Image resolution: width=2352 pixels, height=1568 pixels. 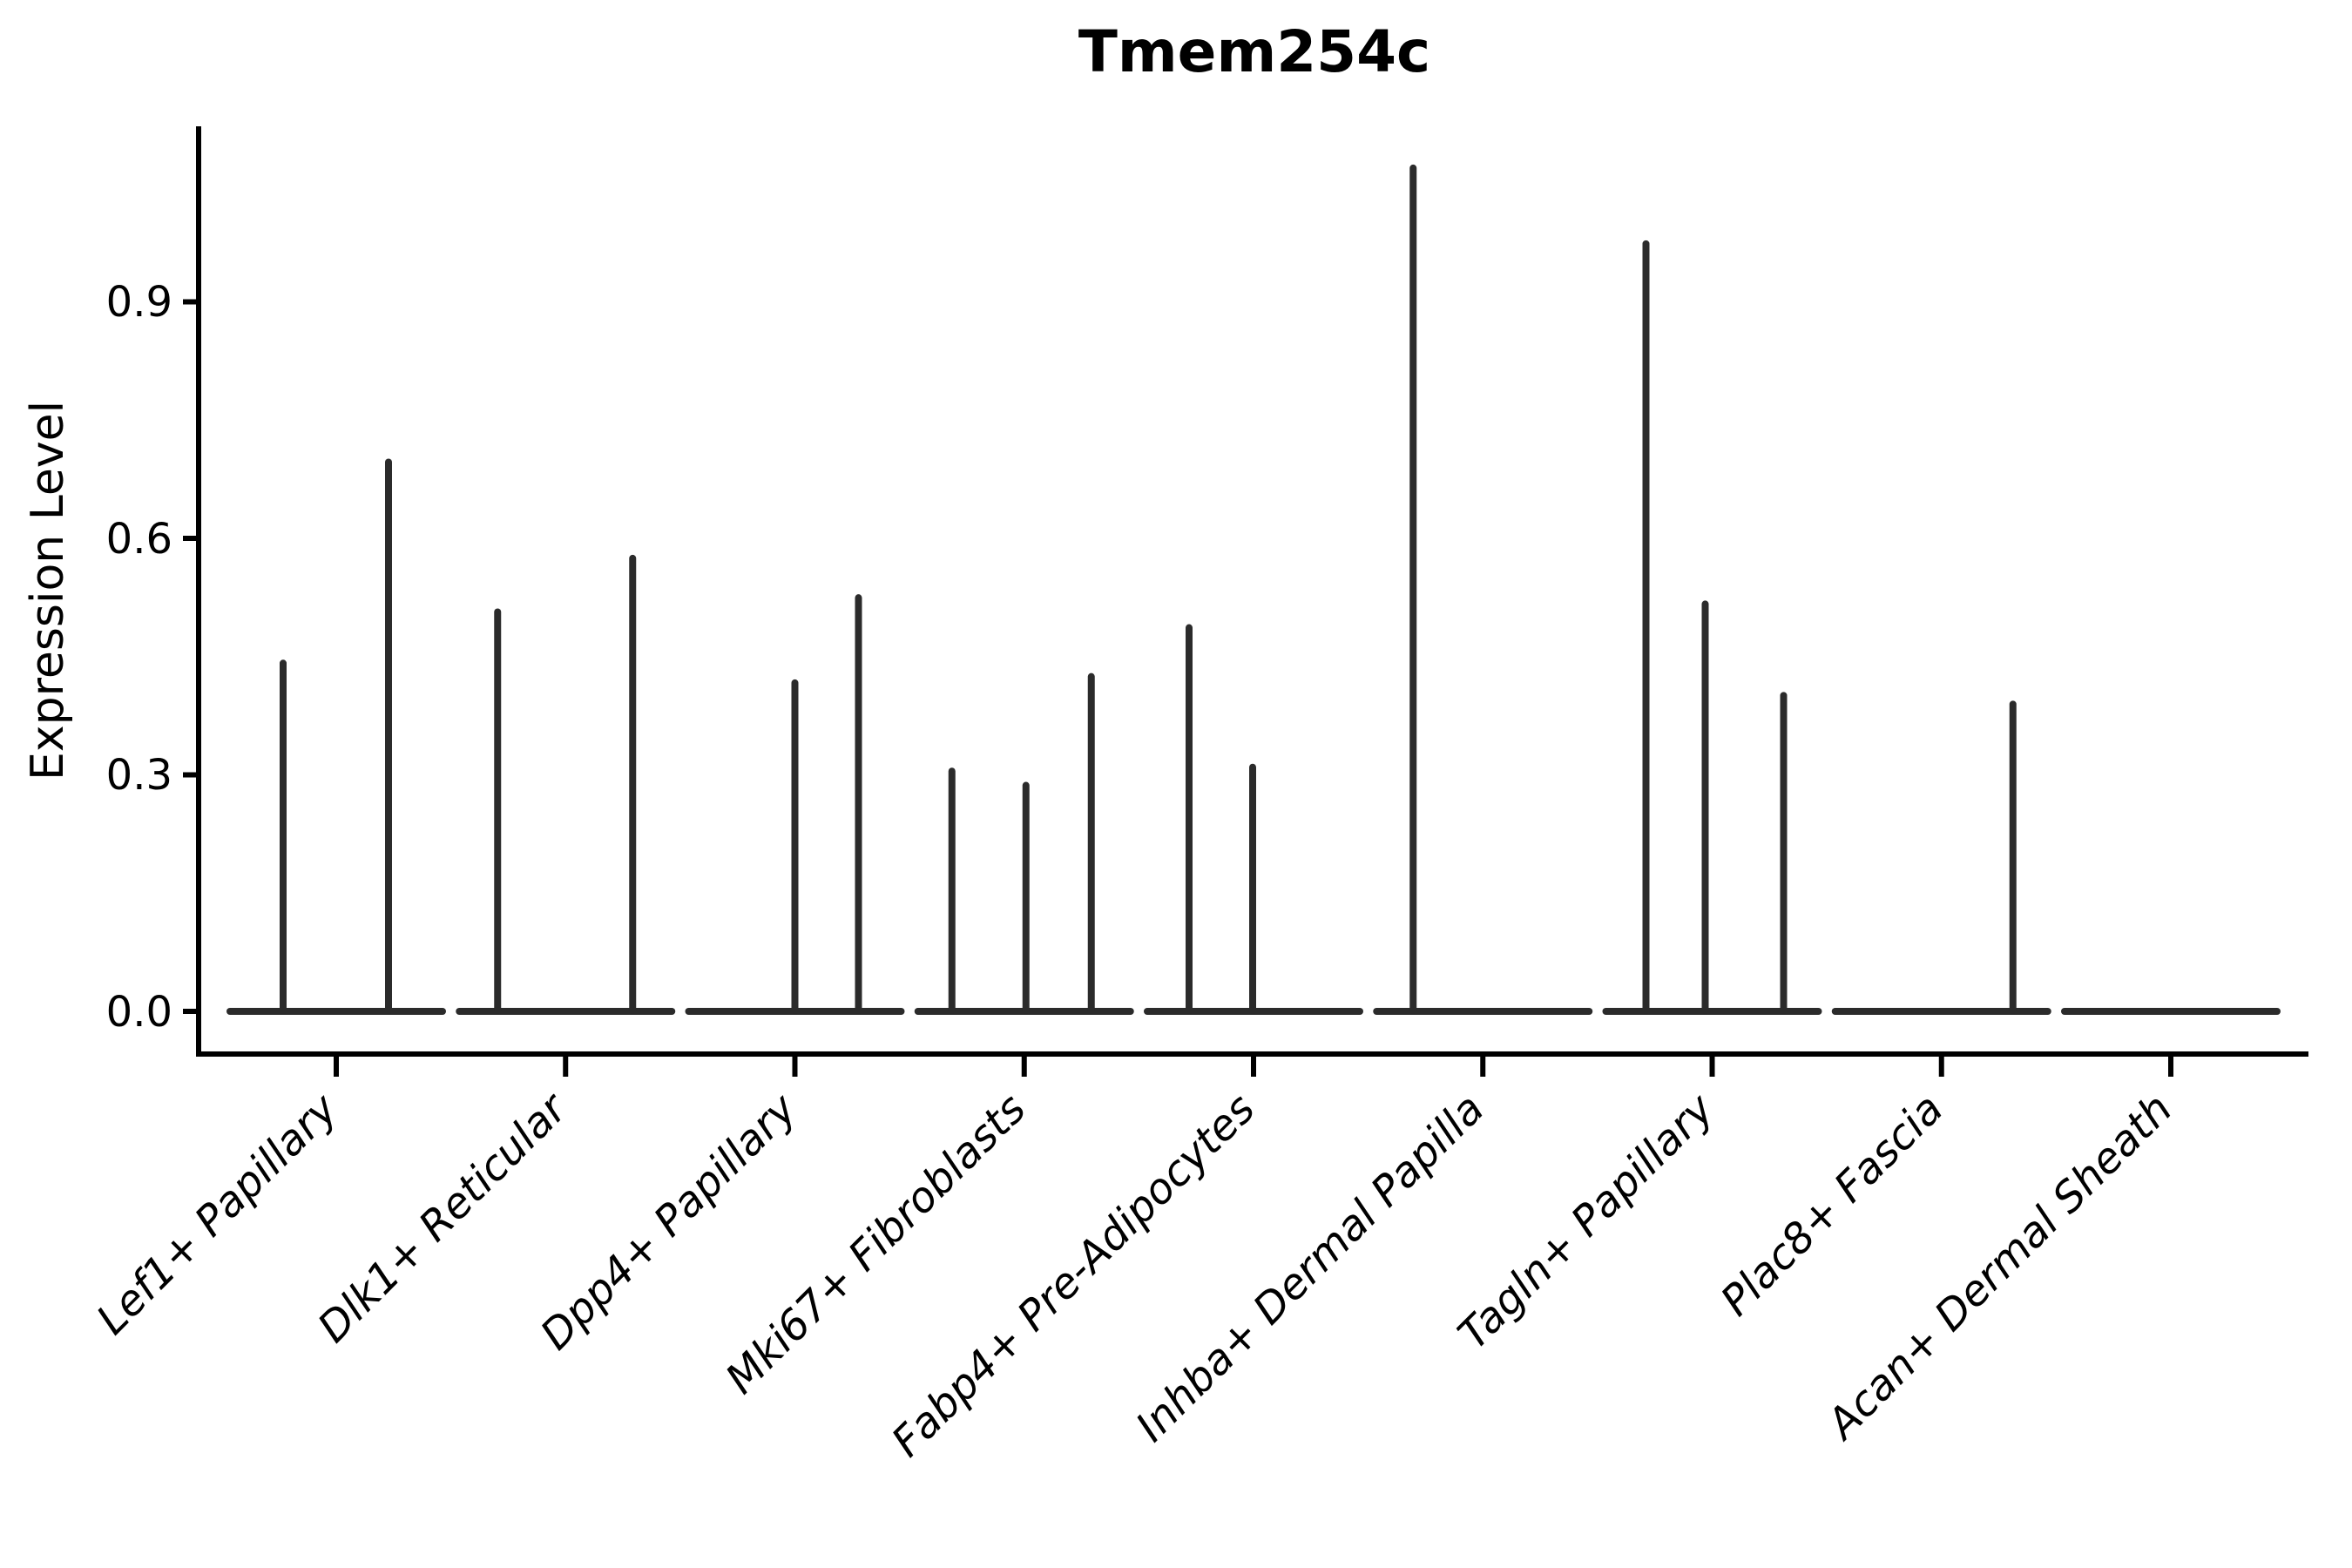 What do you see at coordinates (139, 775) in the screenshot?
I see `y-tick-label-0.3: 0.3` at bounding box center [139, 775].